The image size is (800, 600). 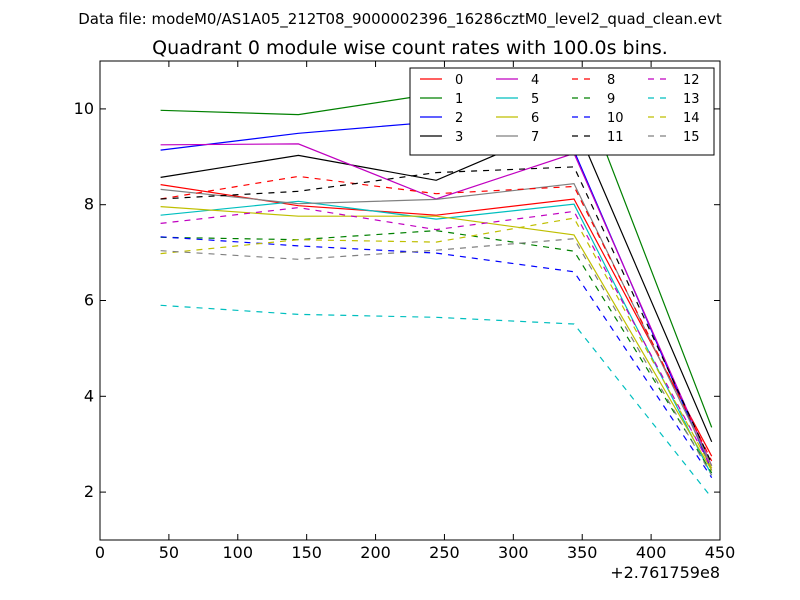 What do you see at coordinates (459, 118) in the screenshot?
I see `legend-label-2: 2` at bounding box center [459, 118].